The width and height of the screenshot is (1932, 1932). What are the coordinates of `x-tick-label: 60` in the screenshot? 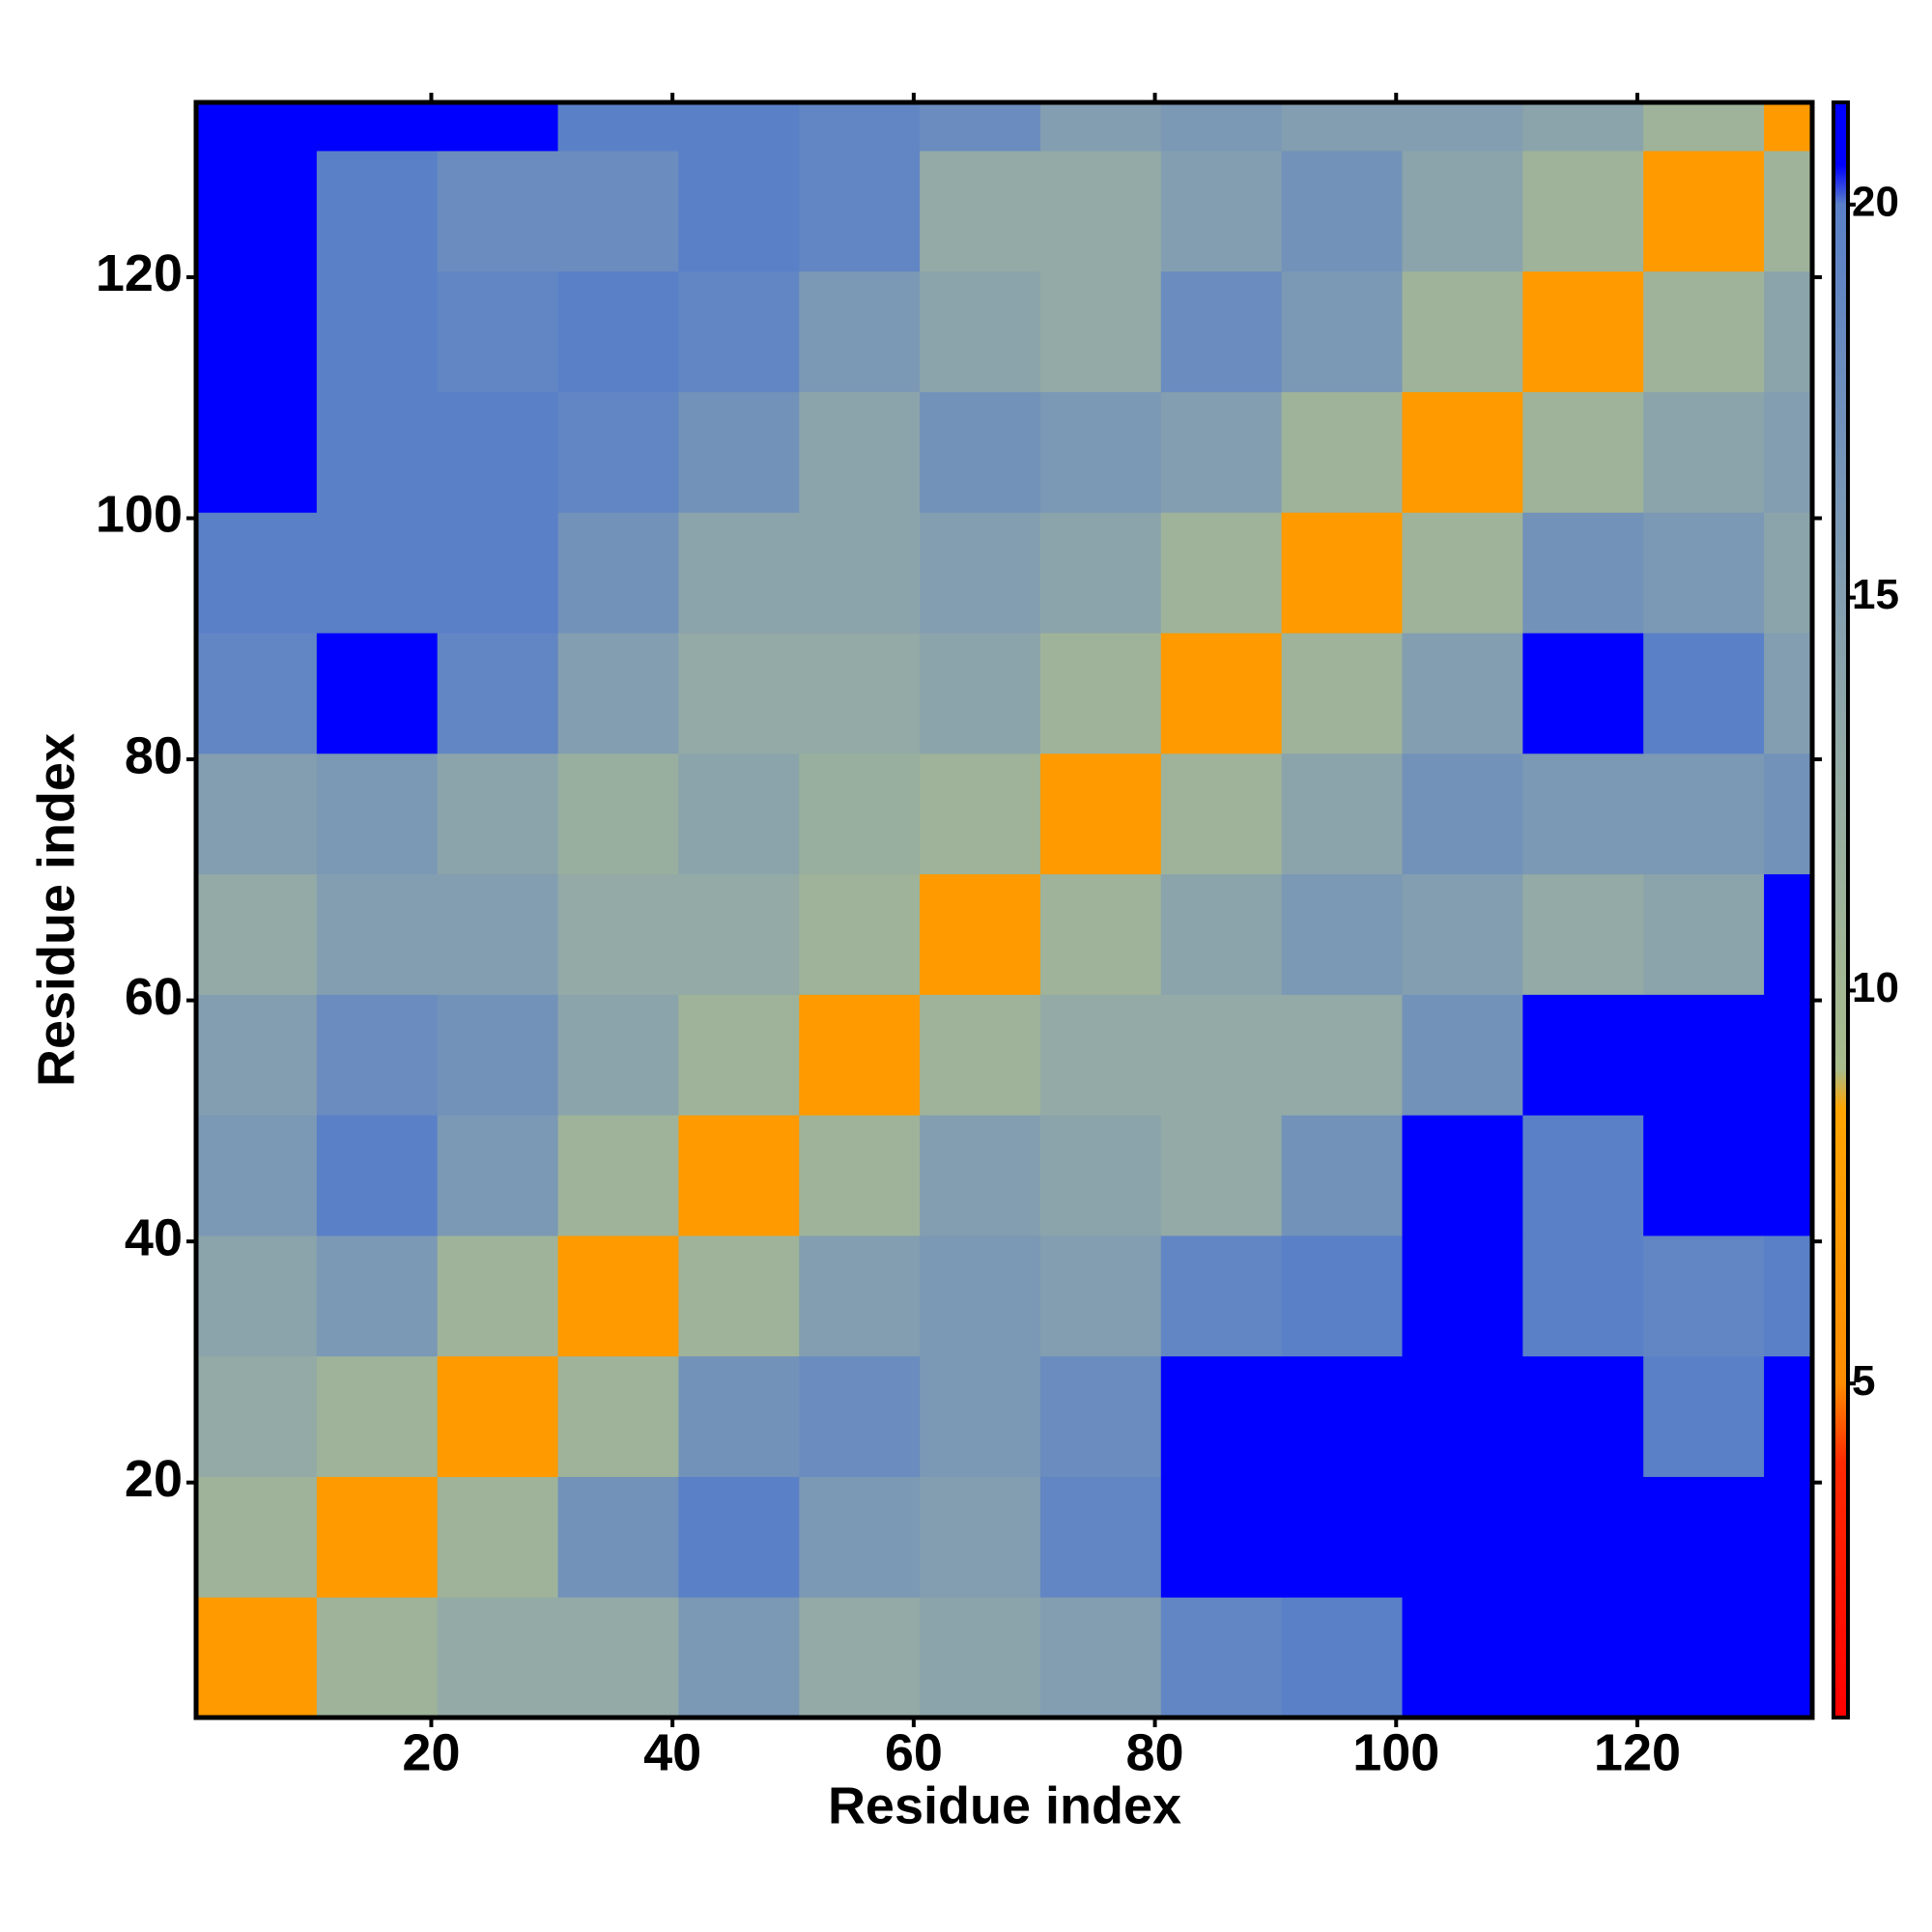 It's located at (914, 1752).